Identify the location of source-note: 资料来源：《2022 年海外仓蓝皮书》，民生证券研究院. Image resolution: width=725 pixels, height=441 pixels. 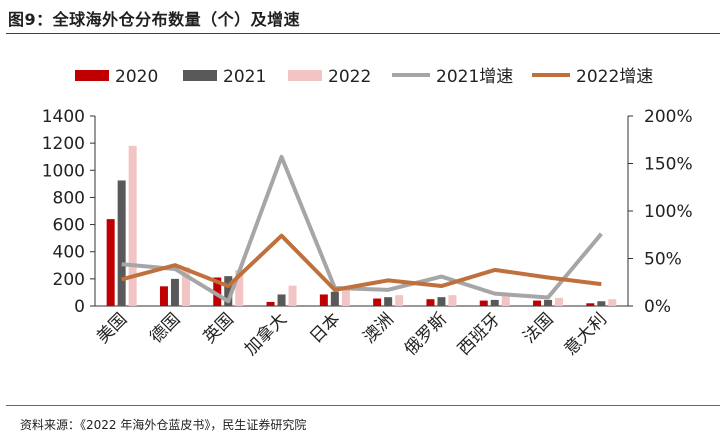
(163, 425).